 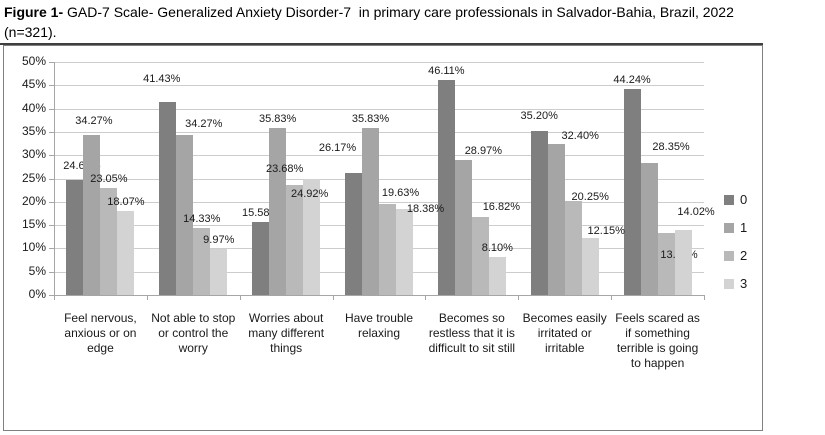 What do you see at coordinates (193, 333) in the screenshot?
I see `category-label: Not able to stop or control the worry` at bounding box center [193, 333].